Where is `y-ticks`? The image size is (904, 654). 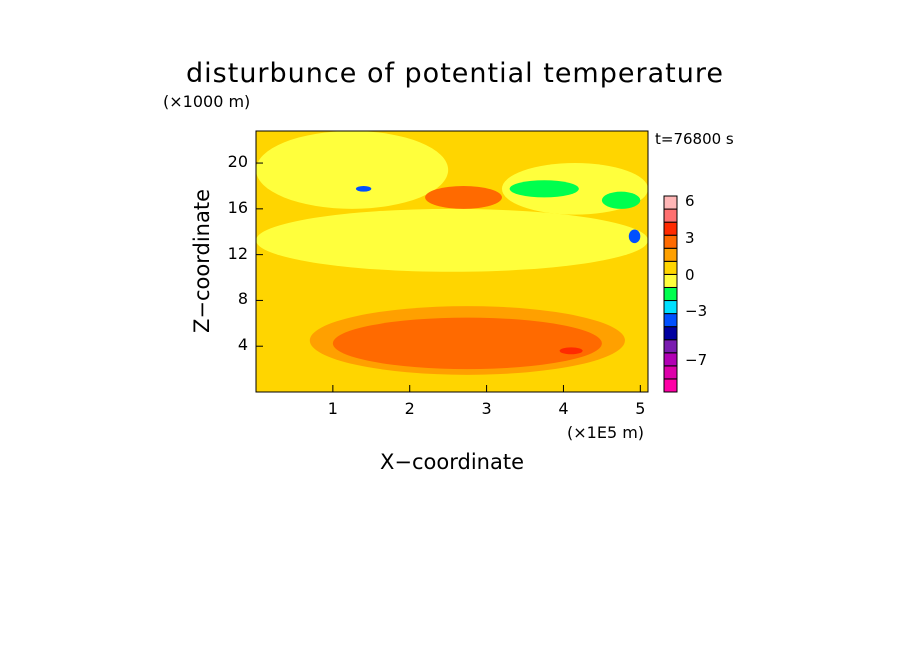 y-ticks is located at coordinates (259, 254).